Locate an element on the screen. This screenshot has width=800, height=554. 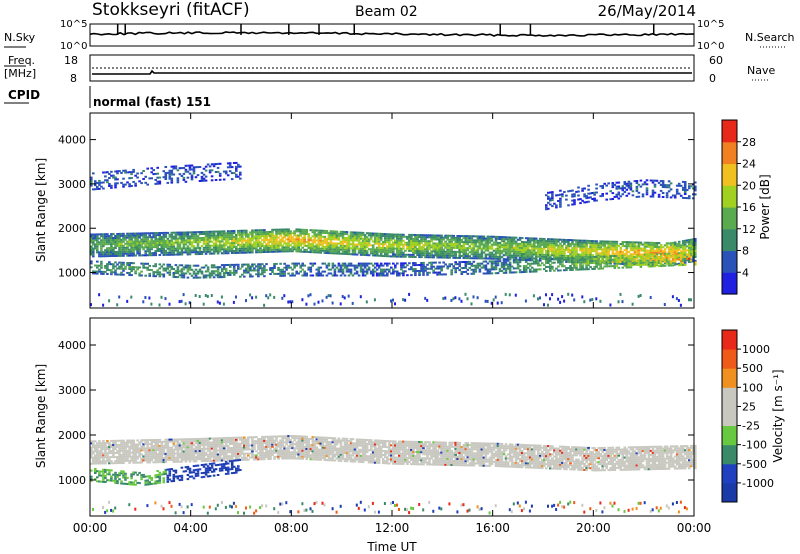
noise-spikes is located at coordinates (385, 29).